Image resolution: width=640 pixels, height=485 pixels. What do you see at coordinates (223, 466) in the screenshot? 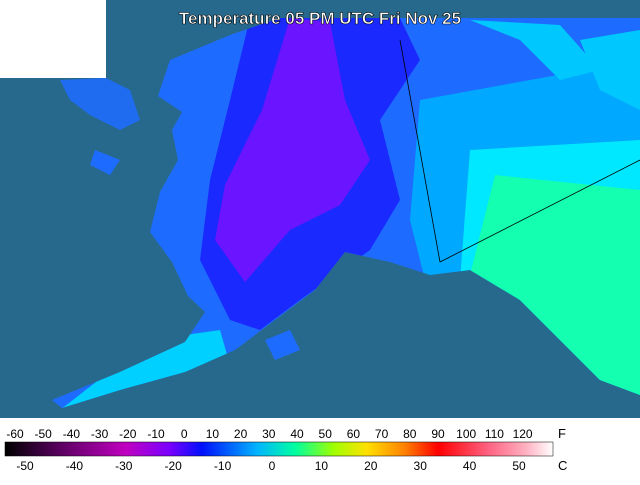
I see `celsius-label: -10` at bounding box center [223, 466].